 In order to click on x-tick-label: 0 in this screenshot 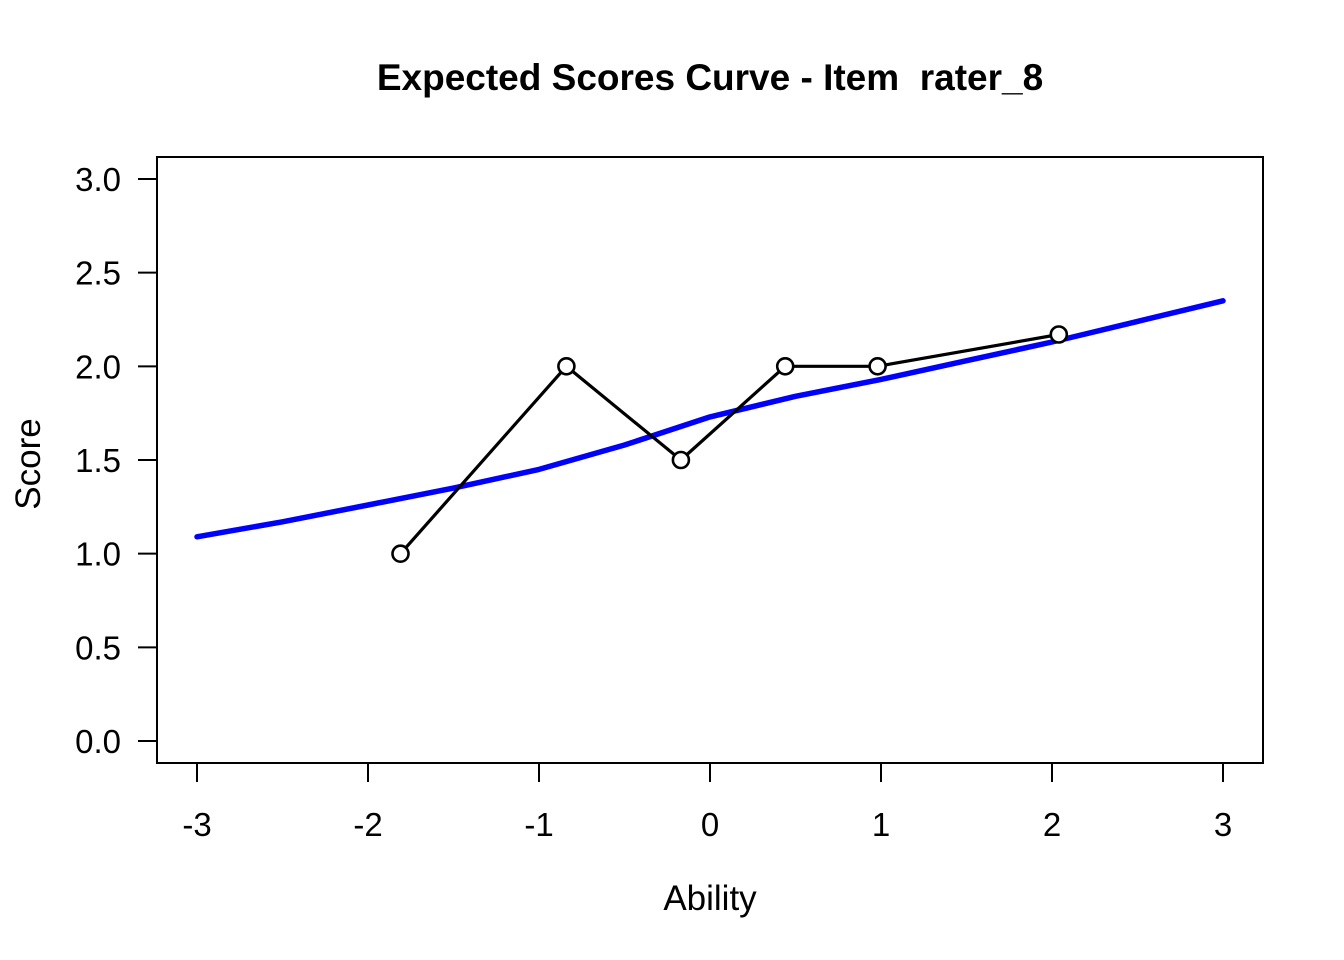, I will do `click(710, 824)`.